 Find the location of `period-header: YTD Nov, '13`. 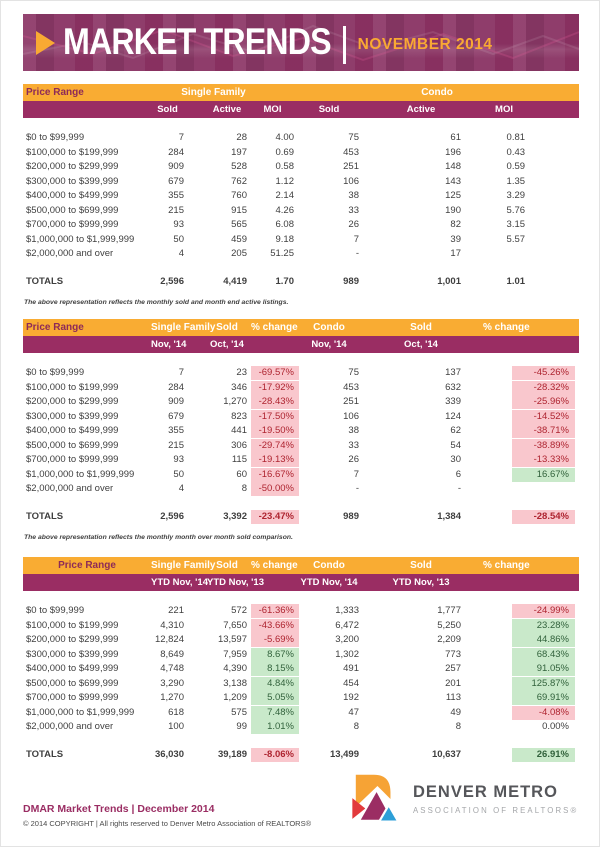

period-header: YTD Nov, '13 is located at coordinates (235, 582).